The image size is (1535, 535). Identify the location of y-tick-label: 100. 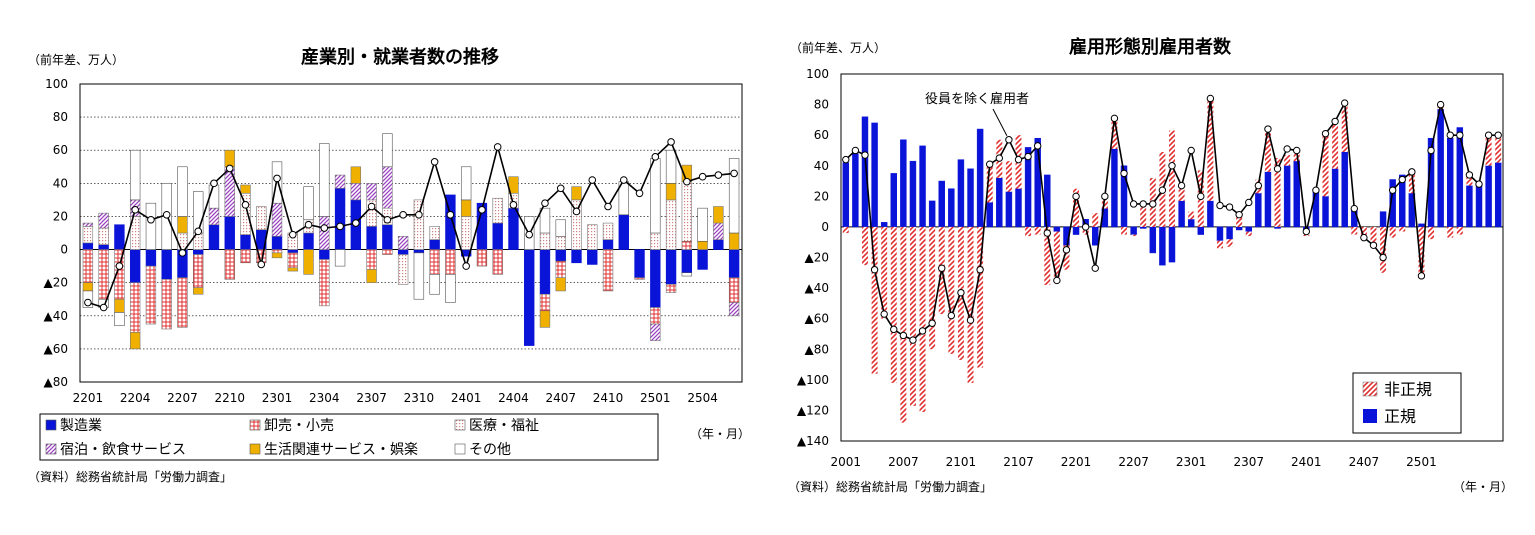
(817, 74).